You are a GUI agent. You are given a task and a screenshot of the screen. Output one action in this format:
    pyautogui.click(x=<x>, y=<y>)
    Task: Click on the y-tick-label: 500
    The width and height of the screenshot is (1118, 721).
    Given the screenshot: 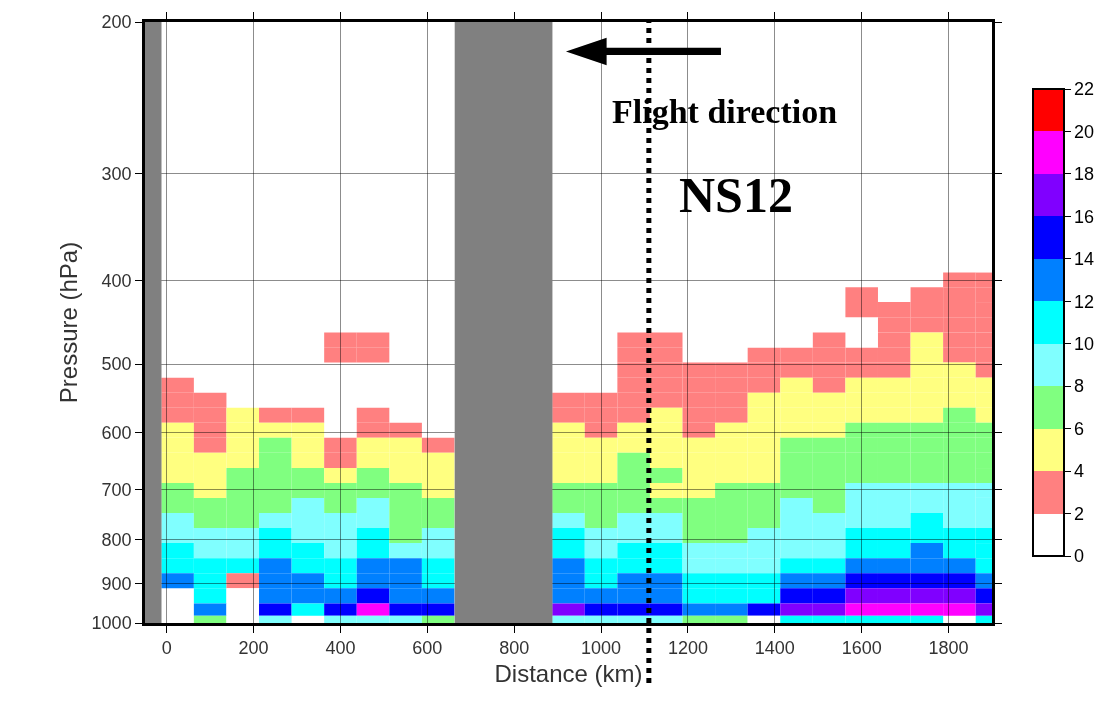 What is the action you would take?
    pyautogui.click(x=116, y=364)
    